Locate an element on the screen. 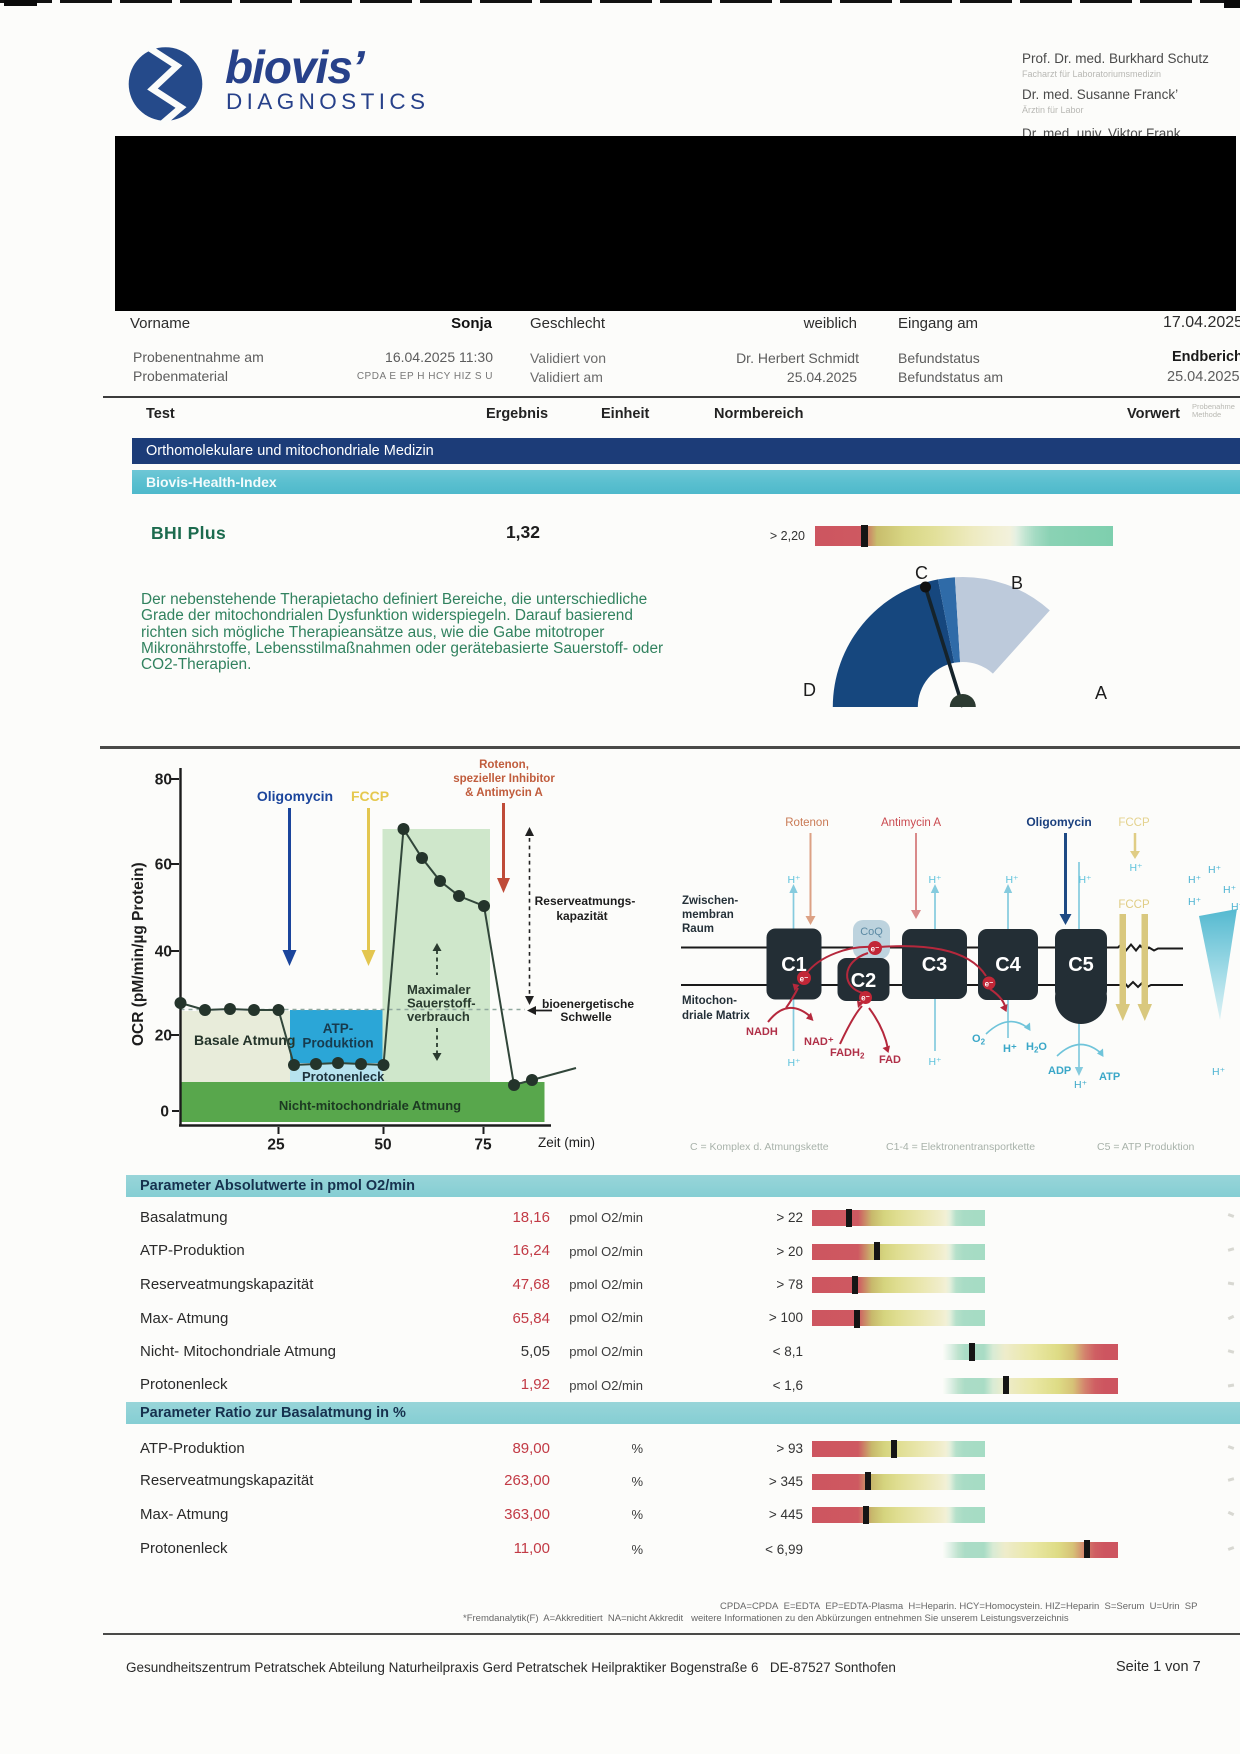 Image resolution: width=1240 pixels, height=1754 pixels. svg-text: driale Matrix is located at coordinates (716, 1016).